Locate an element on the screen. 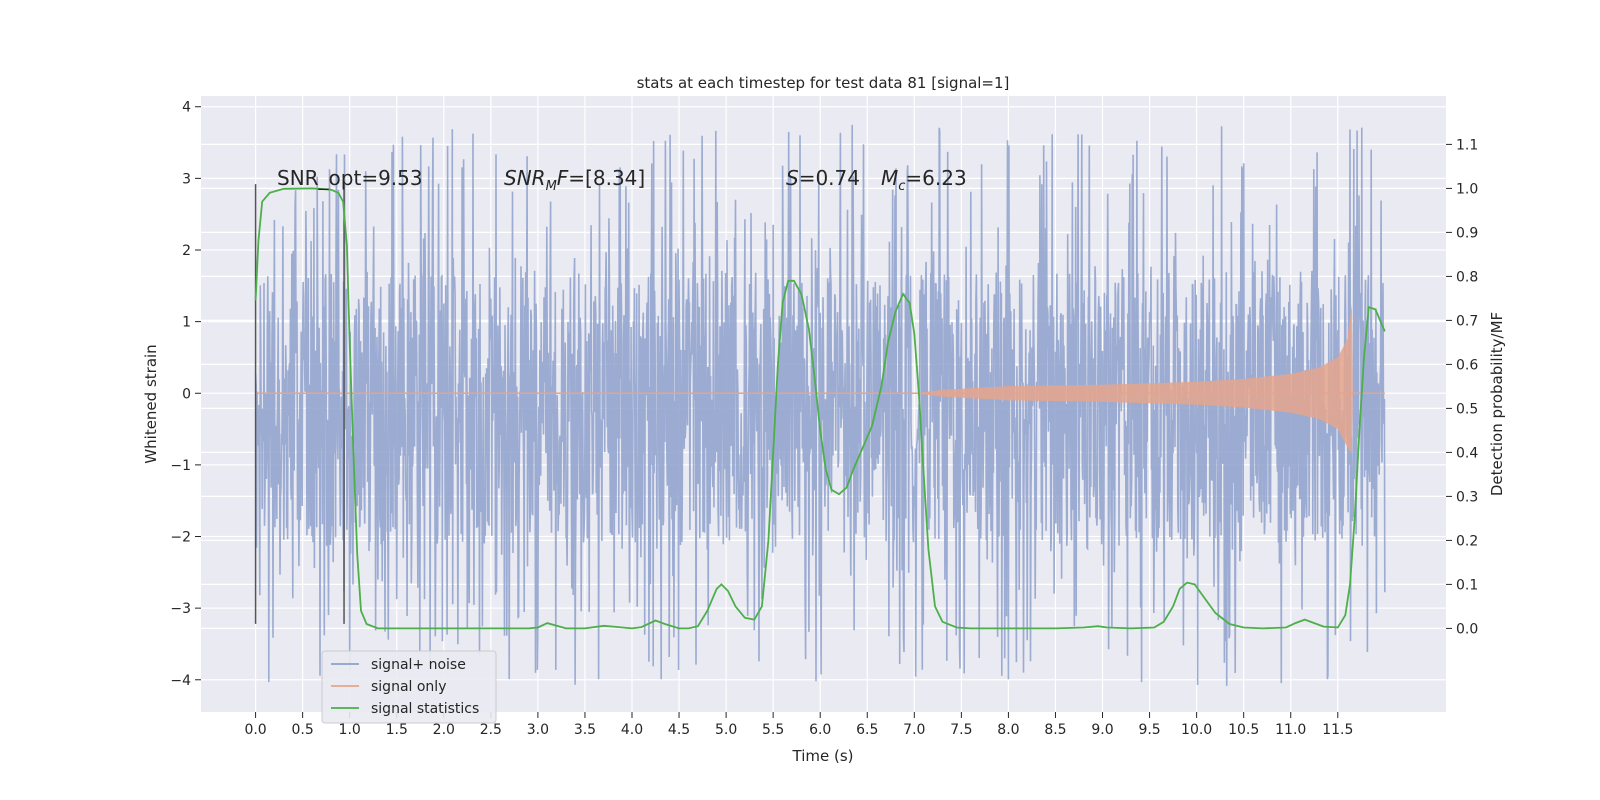  x-tick-label-8: 4.0 is located at coordinates (632, 730).